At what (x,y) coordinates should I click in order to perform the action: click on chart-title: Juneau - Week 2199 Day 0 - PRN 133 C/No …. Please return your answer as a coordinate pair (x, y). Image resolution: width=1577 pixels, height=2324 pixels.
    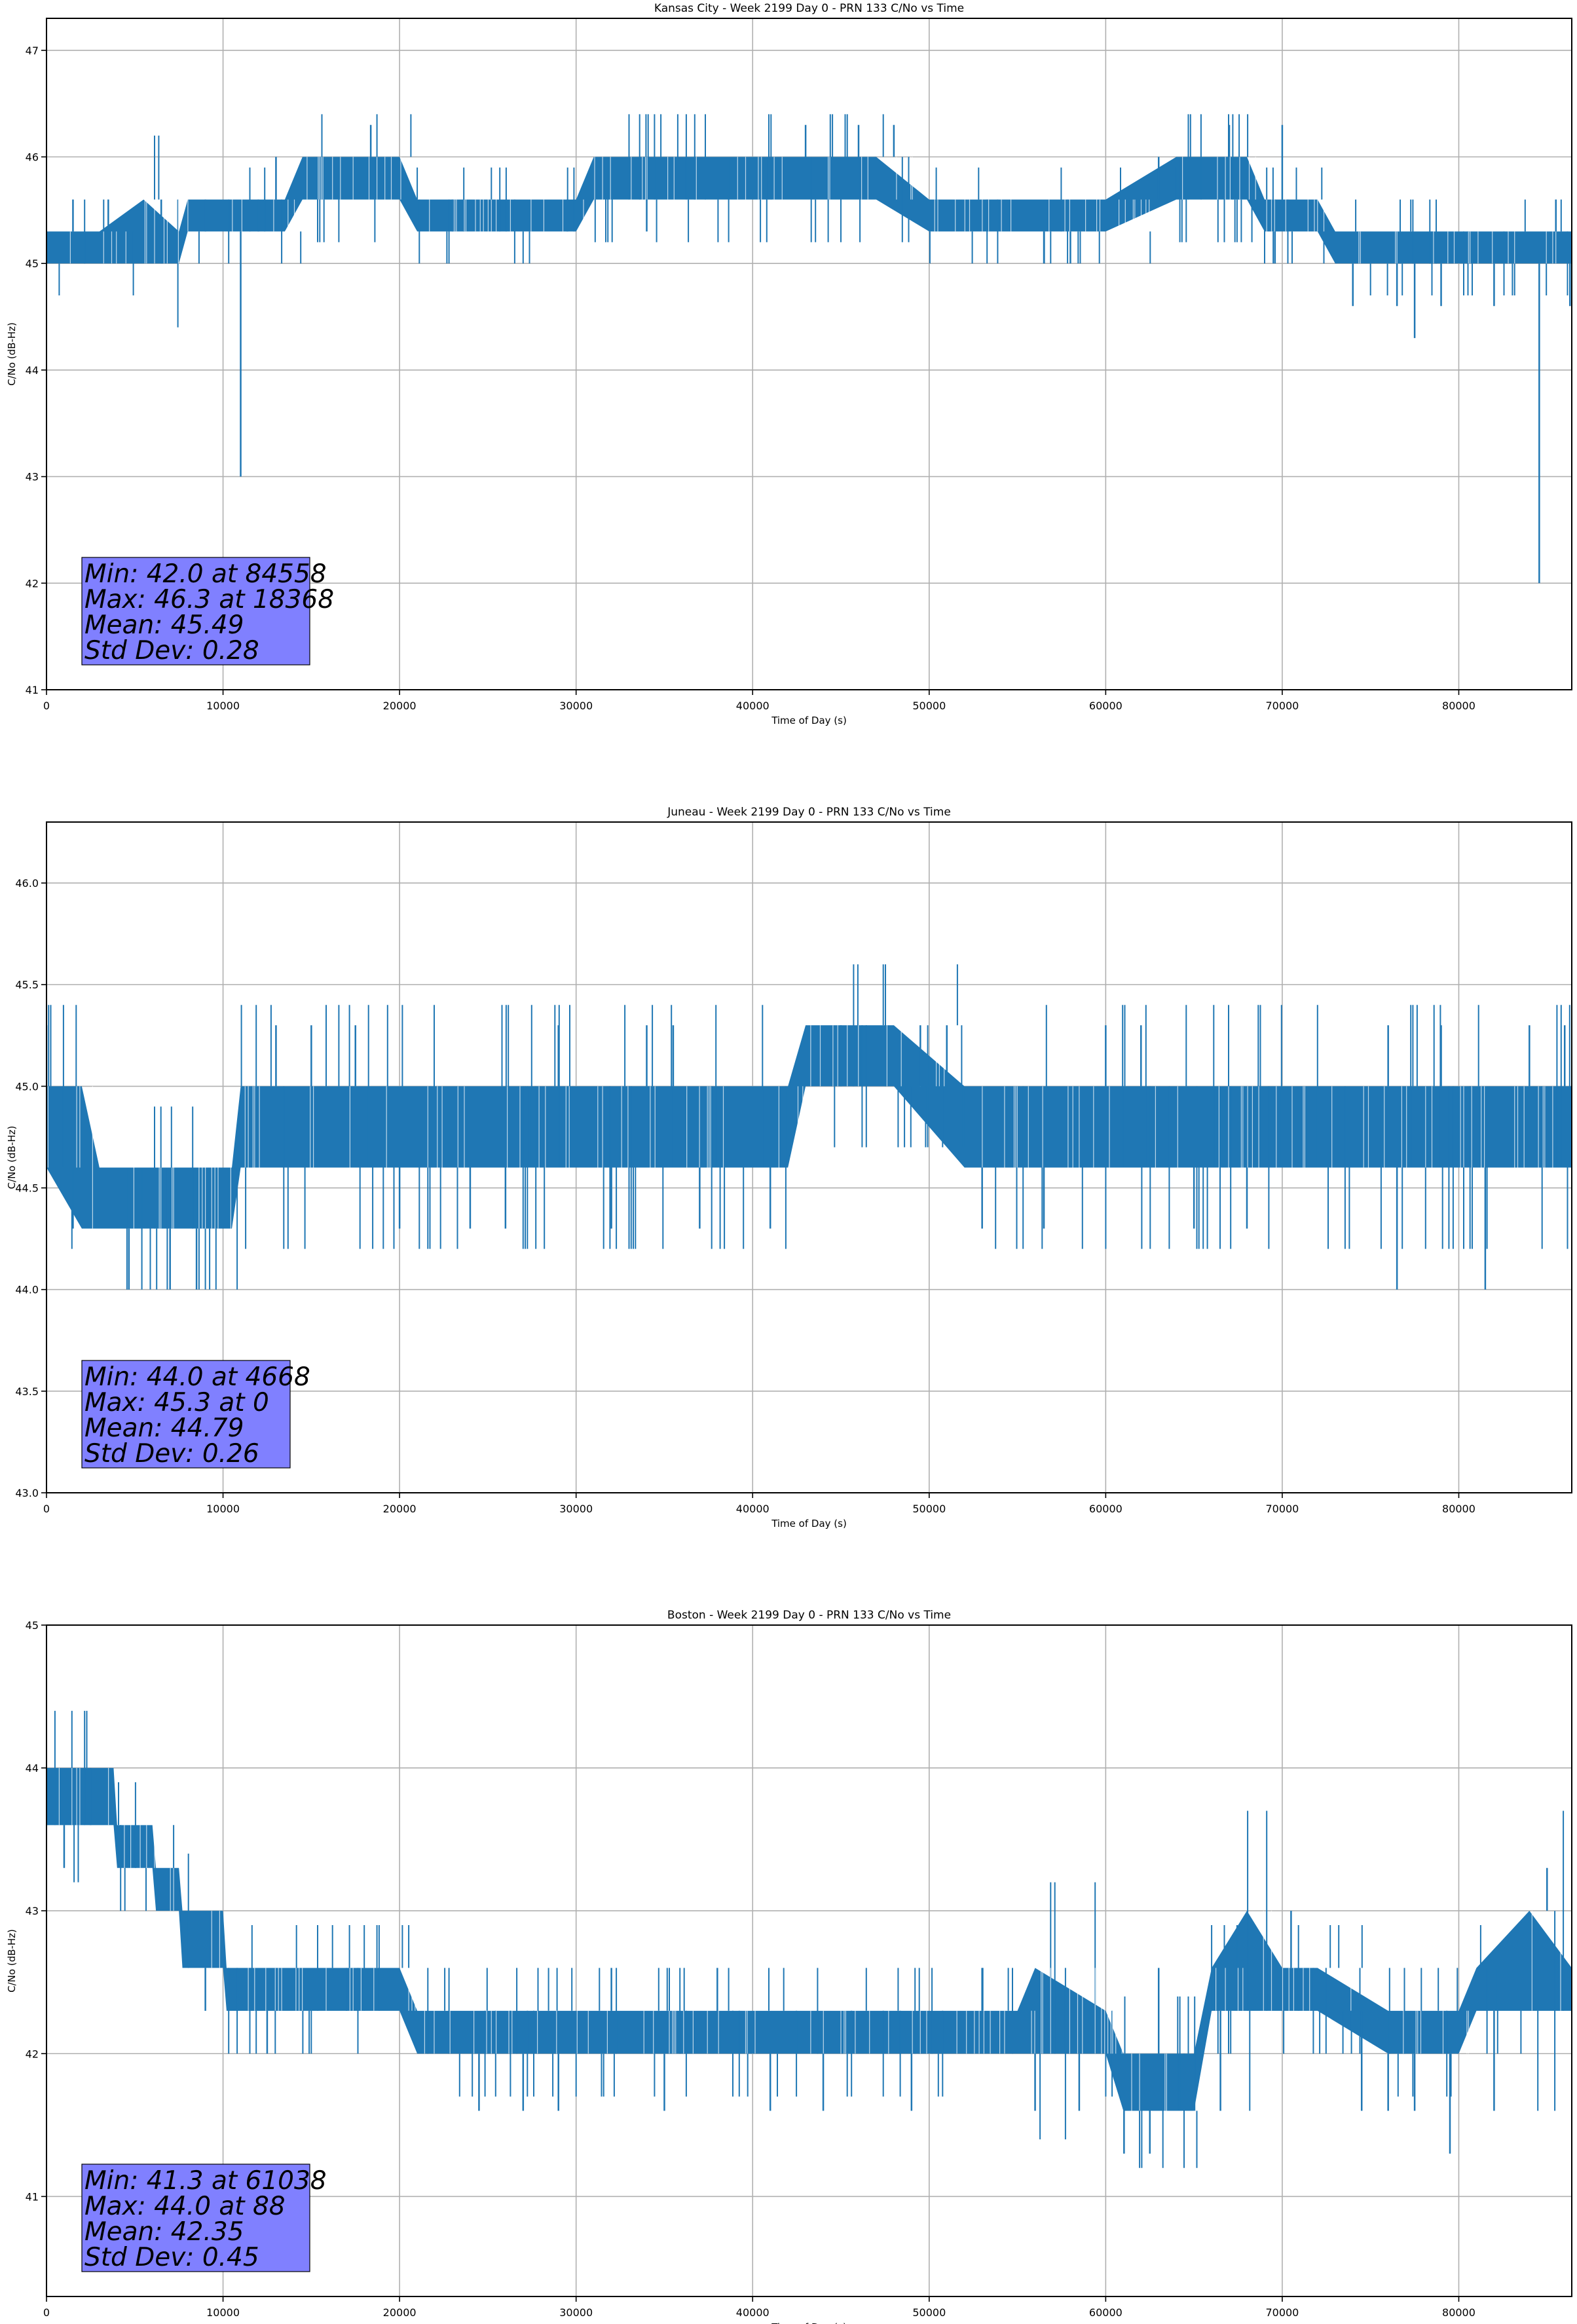
    Looking at the image, I should click on (809, 812).